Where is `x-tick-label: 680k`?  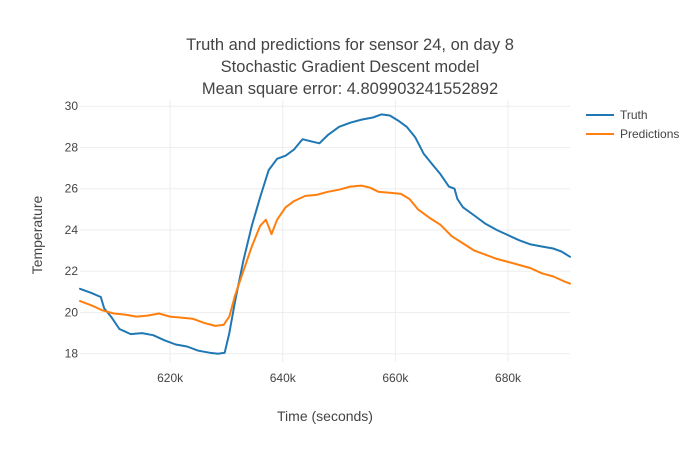 x-tick-label: 680k is located at coordinates (508, 378).